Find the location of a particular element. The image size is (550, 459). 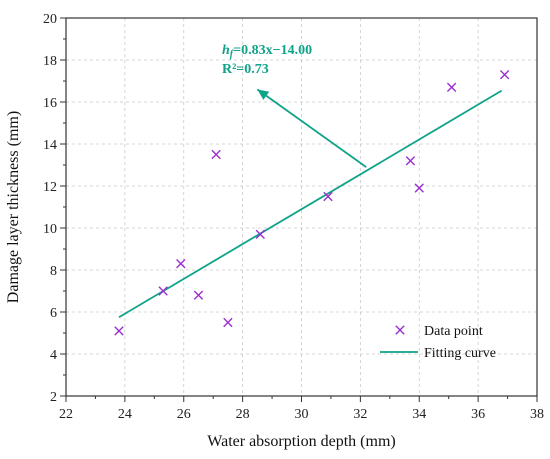

y-tick-label: 6 is located at coordinates (53, 313).